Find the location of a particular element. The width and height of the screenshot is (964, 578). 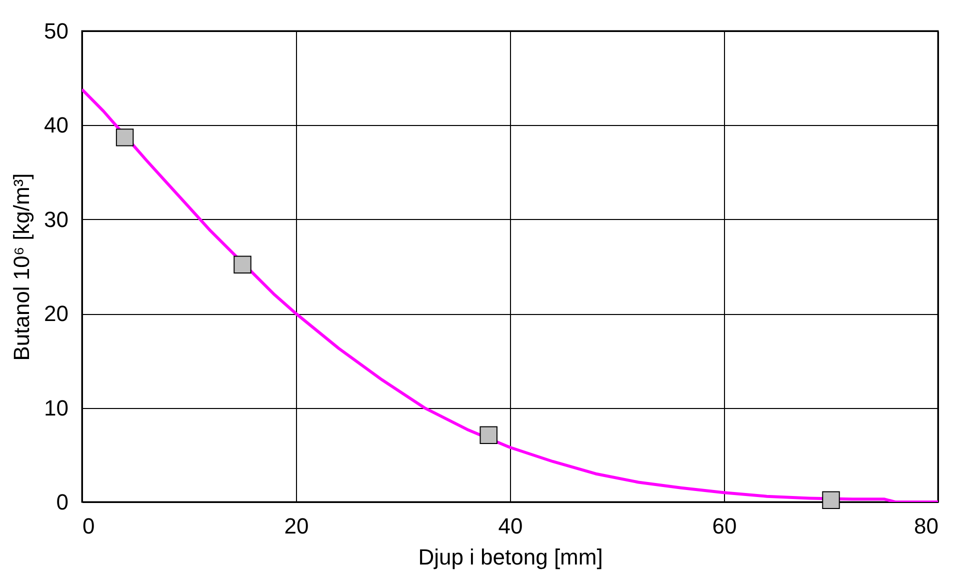

y-tick-label: 20 is located at coordinates (56, 313).